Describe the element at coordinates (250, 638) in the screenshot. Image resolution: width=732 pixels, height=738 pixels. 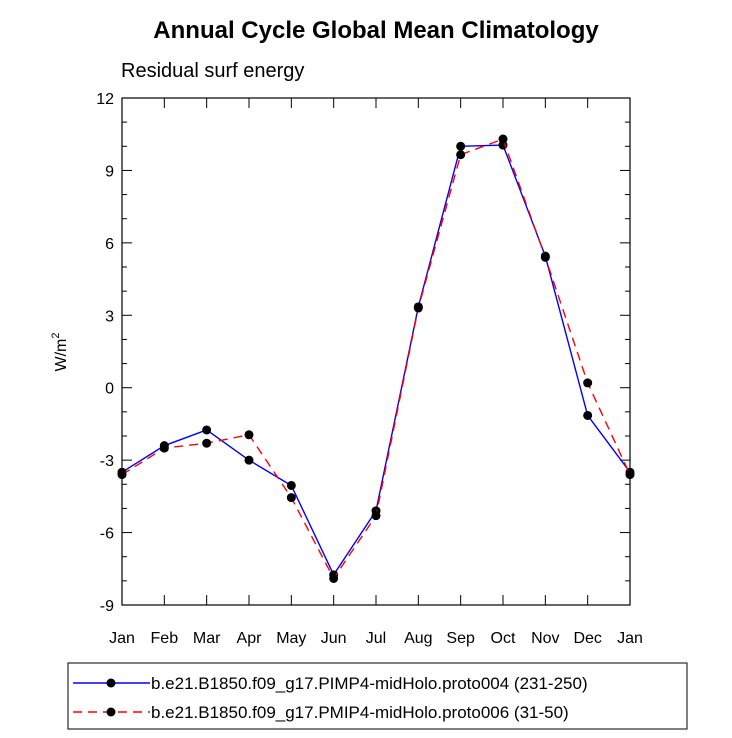
I see `x-tick-label: Apr` at that location.